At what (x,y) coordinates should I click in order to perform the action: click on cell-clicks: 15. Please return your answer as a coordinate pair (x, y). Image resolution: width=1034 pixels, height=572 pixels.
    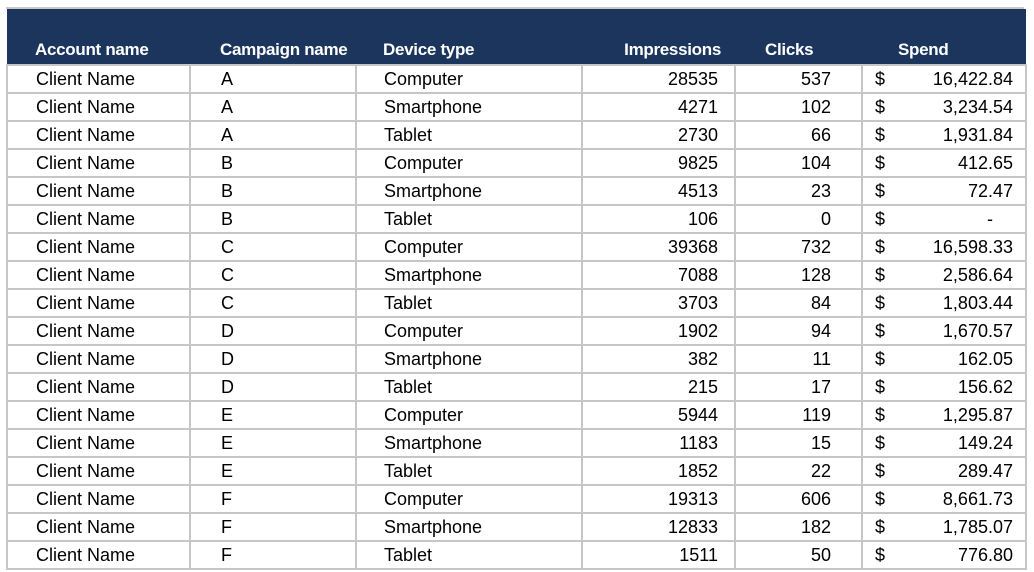
    Looking at the image, I should click on (798, 443).